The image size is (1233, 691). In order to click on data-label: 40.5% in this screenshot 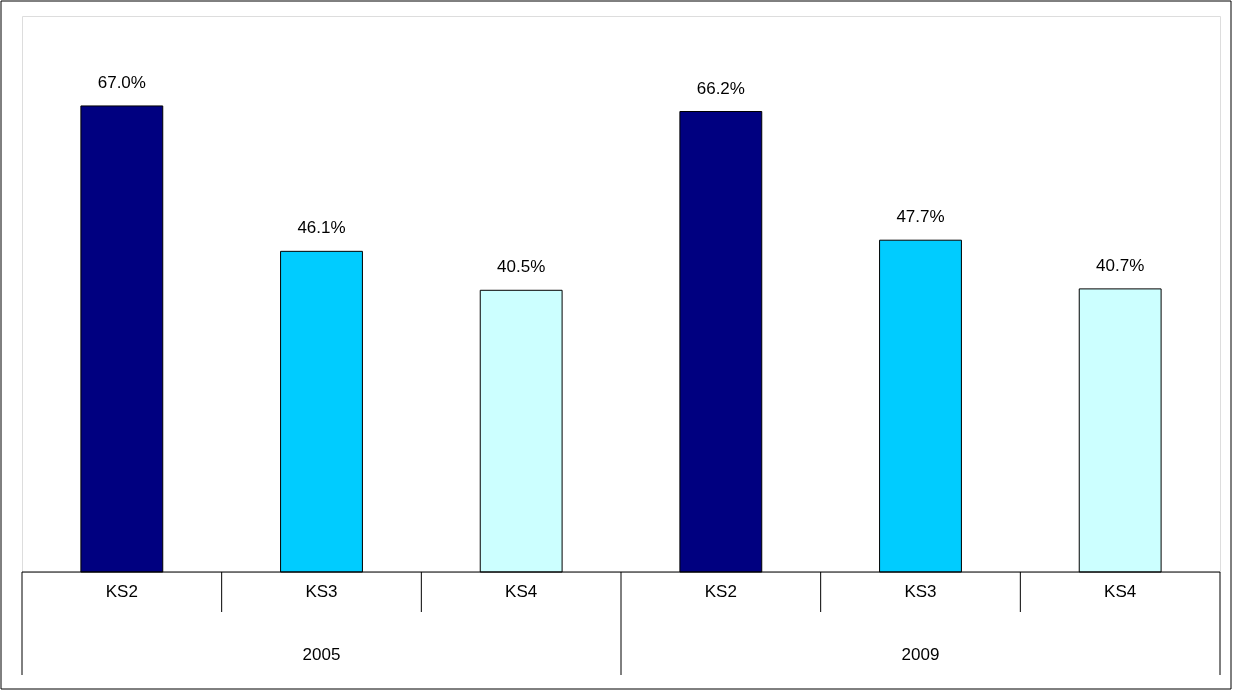, I will do `click(521, 267)`.